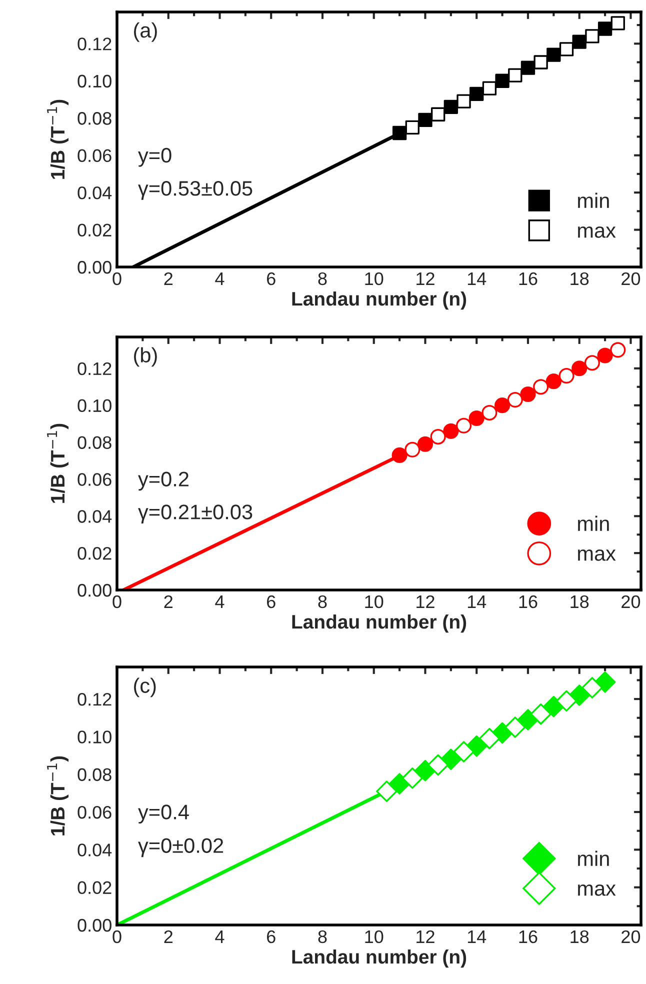  I want to click on annotation: γ=0.21±0.03, so click(195, 514).